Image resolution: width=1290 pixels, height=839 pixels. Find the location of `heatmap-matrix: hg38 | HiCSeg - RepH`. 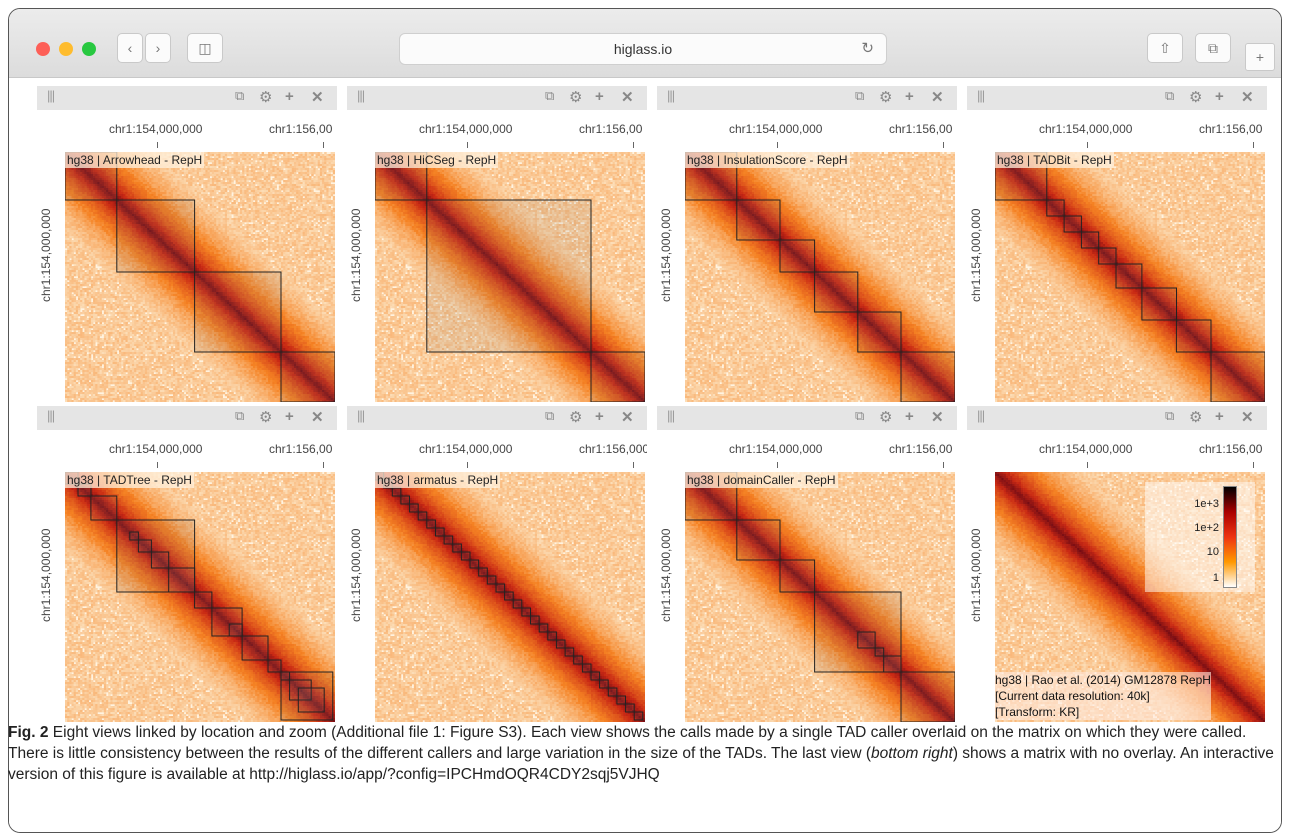

heatmap-matrix: hg38 | HiCSeg - RepH is located at coordinates (510, 277).